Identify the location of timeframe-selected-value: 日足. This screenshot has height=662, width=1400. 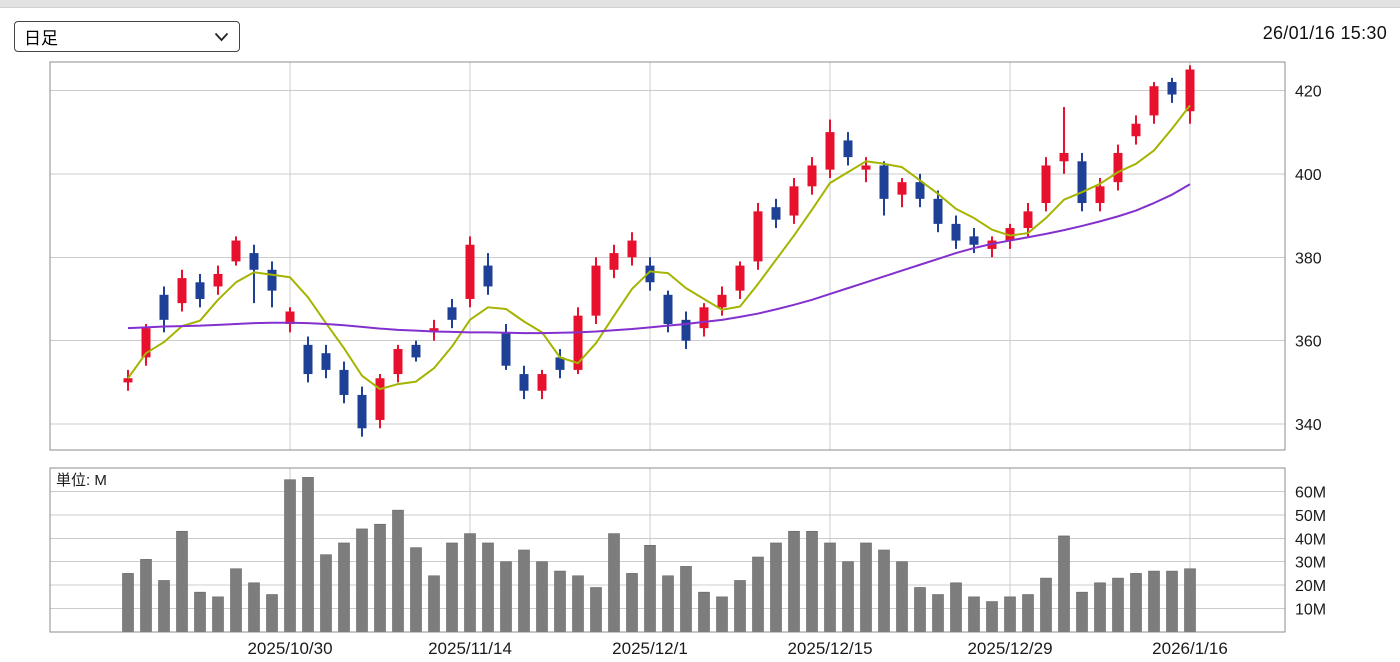
(41, 38).